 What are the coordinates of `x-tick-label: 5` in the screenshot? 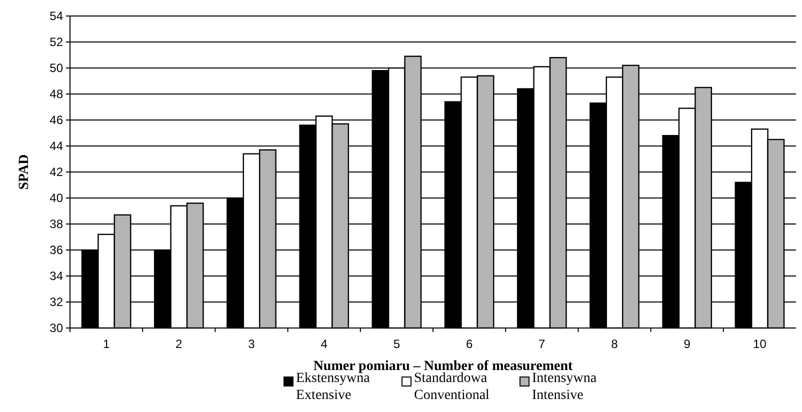 It's located at (396, 344).